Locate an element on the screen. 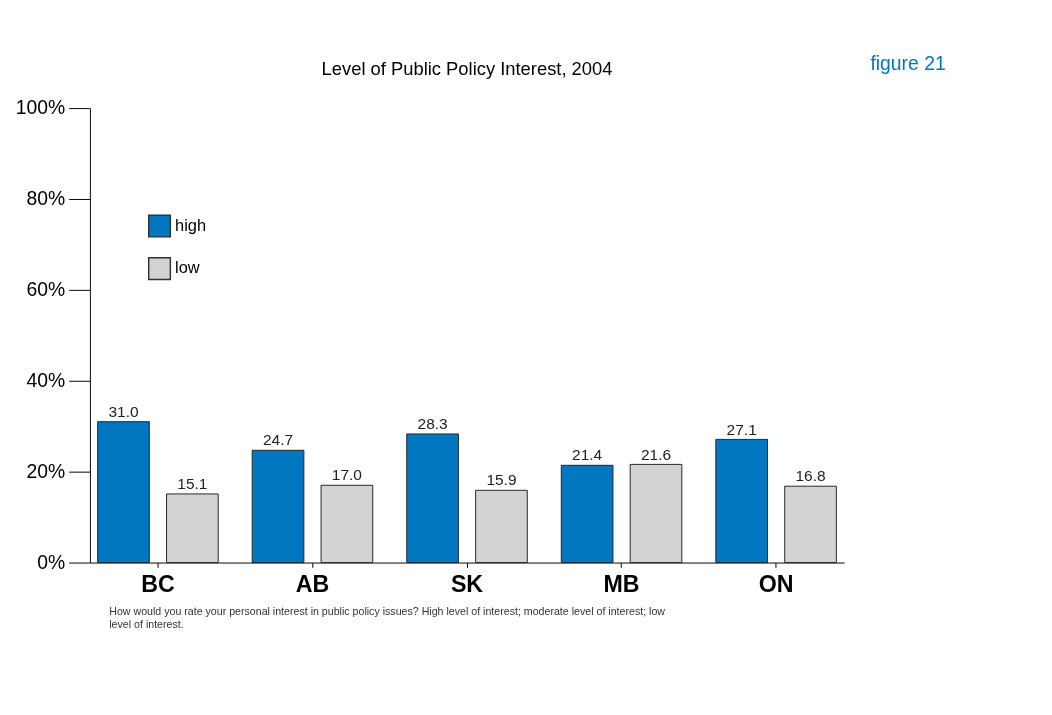 This screenshot has height=715, width=1052. data-label: 17.0 is located at coordinates (346, 475).